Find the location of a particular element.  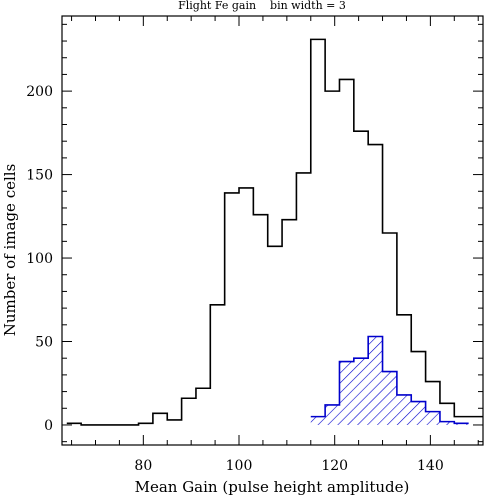

y-tick-label: 200 is located at coordinates (39, 92).